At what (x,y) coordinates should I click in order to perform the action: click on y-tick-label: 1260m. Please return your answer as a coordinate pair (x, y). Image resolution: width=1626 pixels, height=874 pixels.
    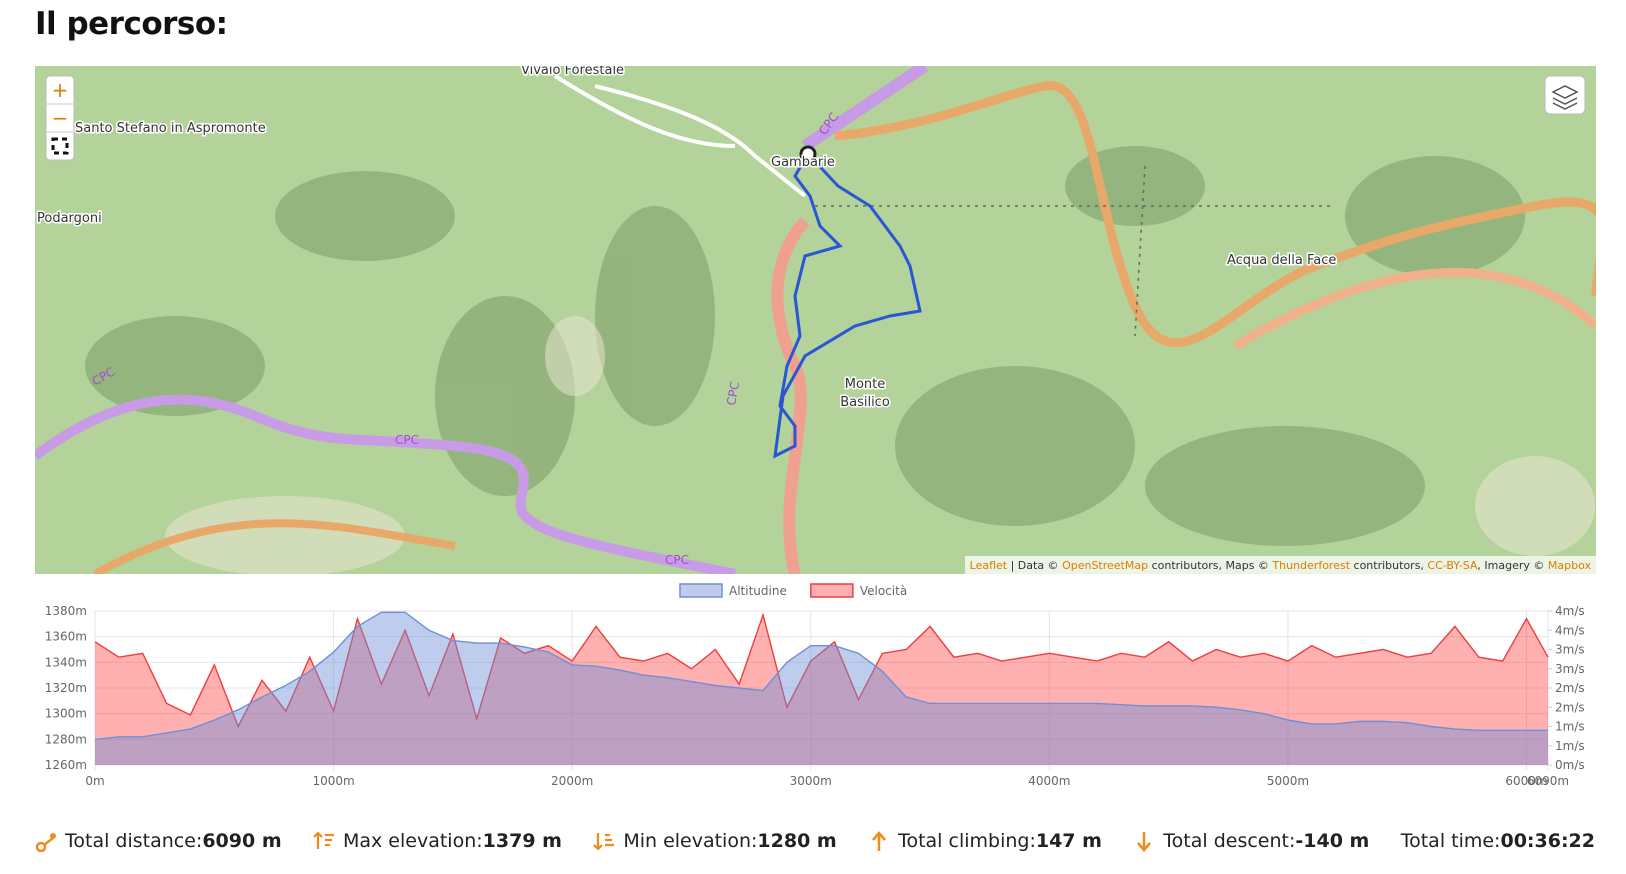
    Looking at the image, I should click on (66, 765).